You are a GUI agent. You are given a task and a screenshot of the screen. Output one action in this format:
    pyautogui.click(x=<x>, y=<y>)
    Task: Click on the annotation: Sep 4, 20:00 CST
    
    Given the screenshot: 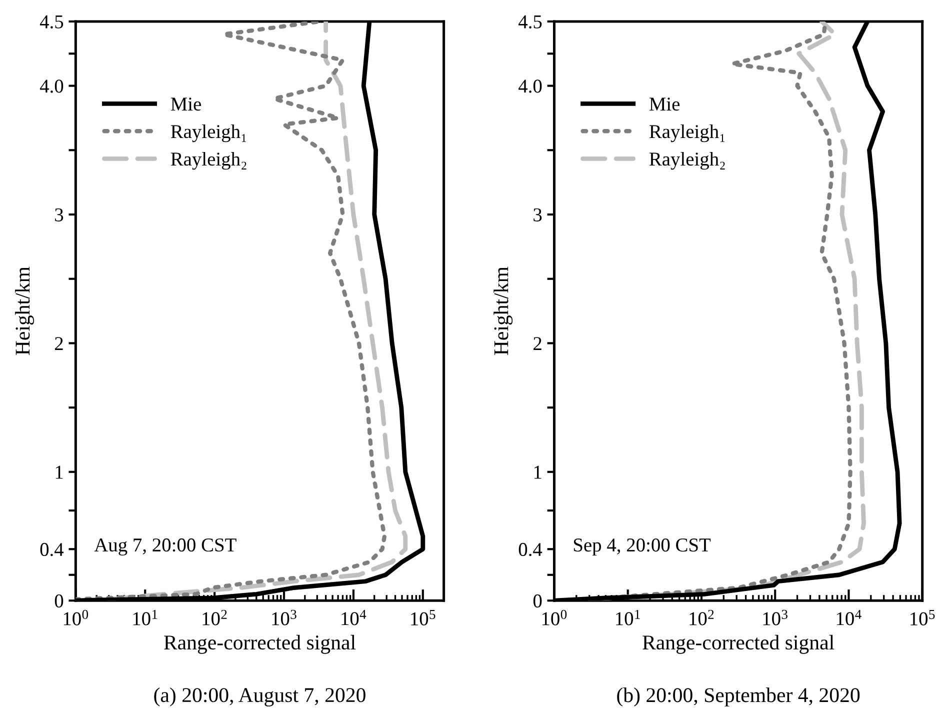 What is the action you would take?
    pyautogui.click(x=642, y=547)
    